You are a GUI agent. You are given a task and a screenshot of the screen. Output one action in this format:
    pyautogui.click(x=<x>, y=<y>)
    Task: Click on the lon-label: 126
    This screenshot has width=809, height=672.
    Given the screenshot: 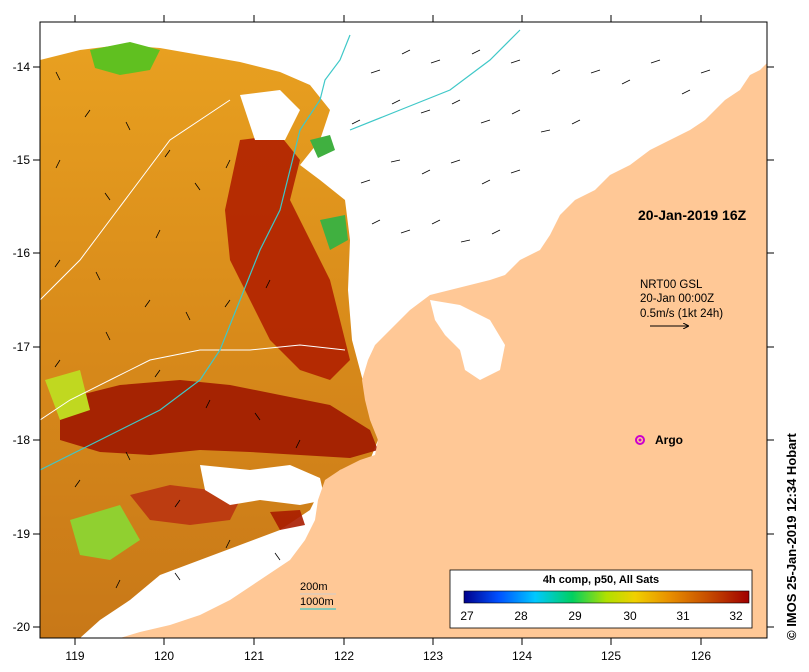 What is the action you would take?
    pyautogui.click(x=701, y=656)
    